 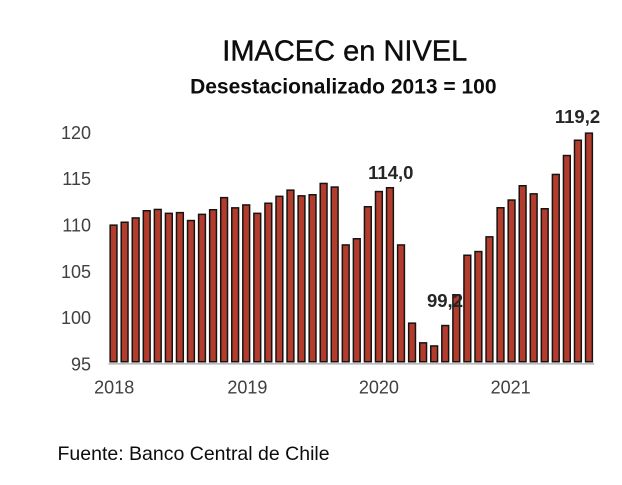 What do you see at coordinates (76, 133) in the screenshot?
I see `svg-text: 120` at bounding box center [76, 133].